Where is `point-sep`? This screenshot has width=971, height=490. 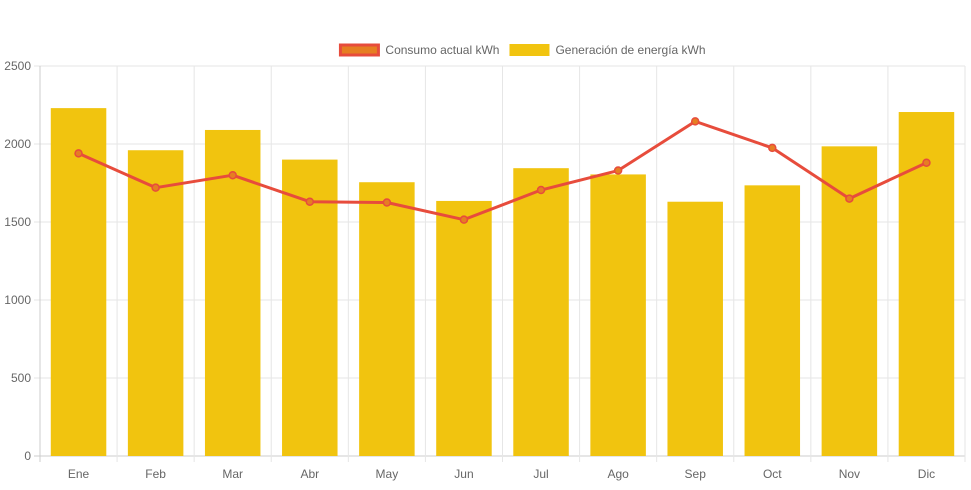
point-sep is located at coordinates (695, 121).